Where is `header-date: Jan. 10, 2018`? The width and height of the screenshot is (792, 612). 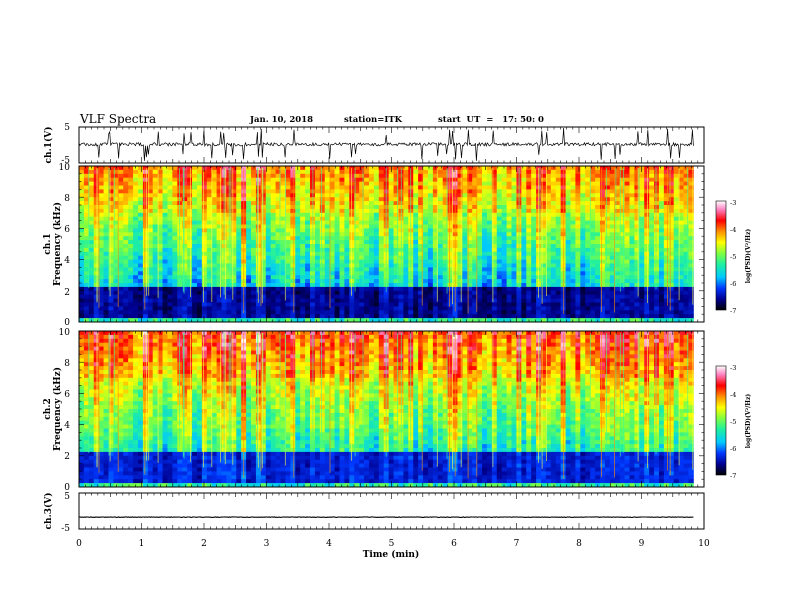 header-date: Jan. 10, 2018 is located at coordinates (281, 120).